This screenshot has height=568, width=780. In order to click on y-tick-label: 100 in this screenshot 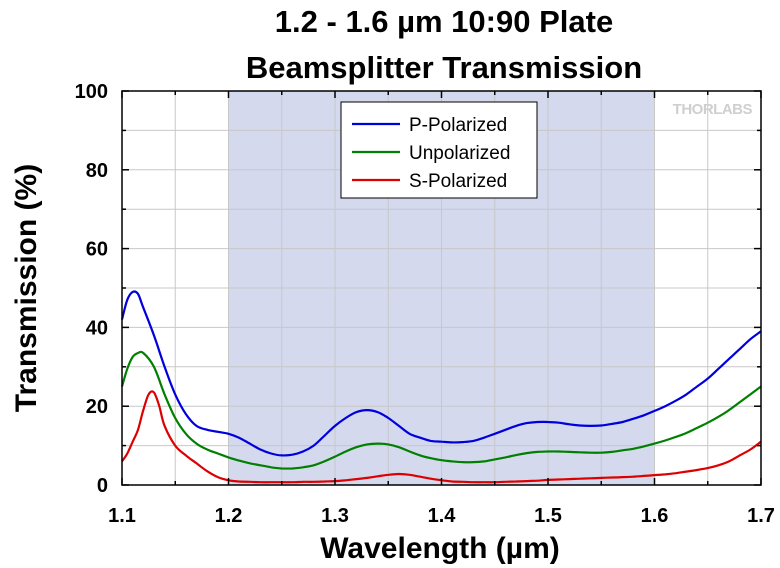, I will do `click(91, 92)`.